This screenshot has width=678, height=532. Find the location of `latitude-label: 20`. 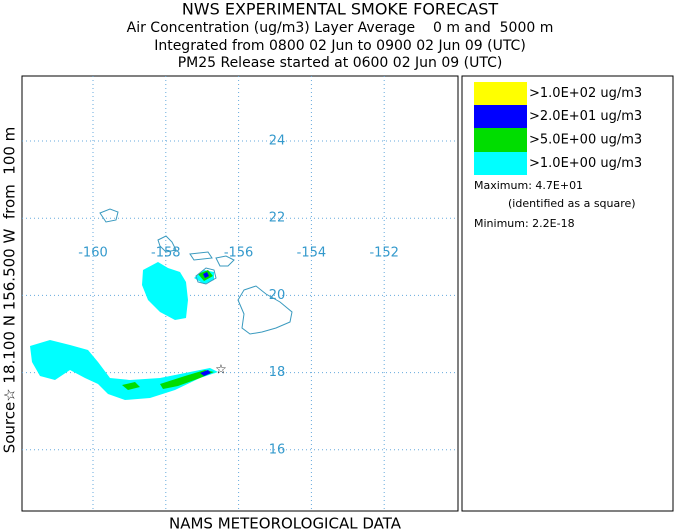

latitude-label: 20 is located at coordinates (277, 295).